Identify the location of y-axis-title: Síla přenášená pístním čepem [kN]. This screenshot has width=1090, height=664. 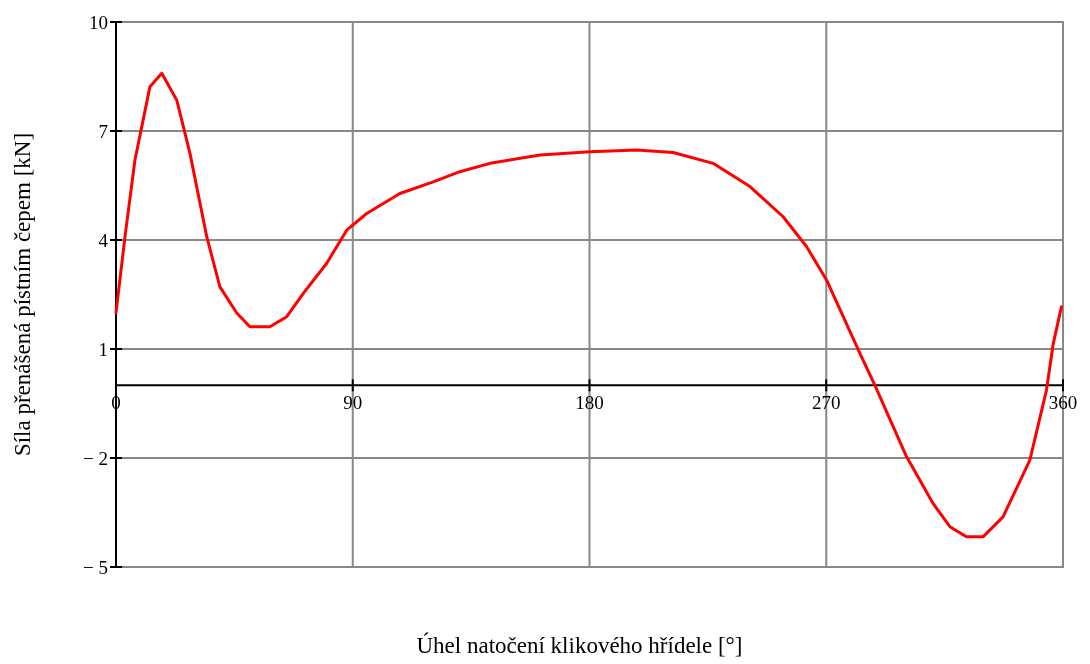
(22, 294).